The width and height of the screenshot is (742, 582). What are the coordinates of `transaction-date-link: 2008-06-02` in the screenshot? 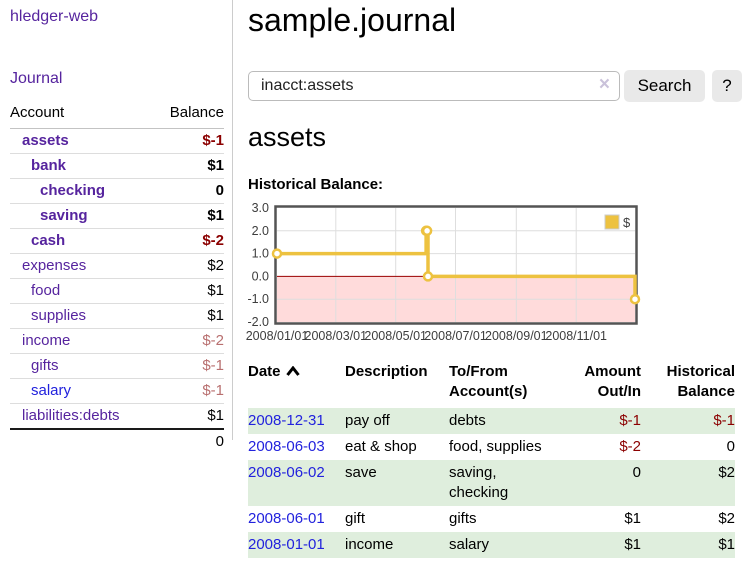 It's located at (286, 472).